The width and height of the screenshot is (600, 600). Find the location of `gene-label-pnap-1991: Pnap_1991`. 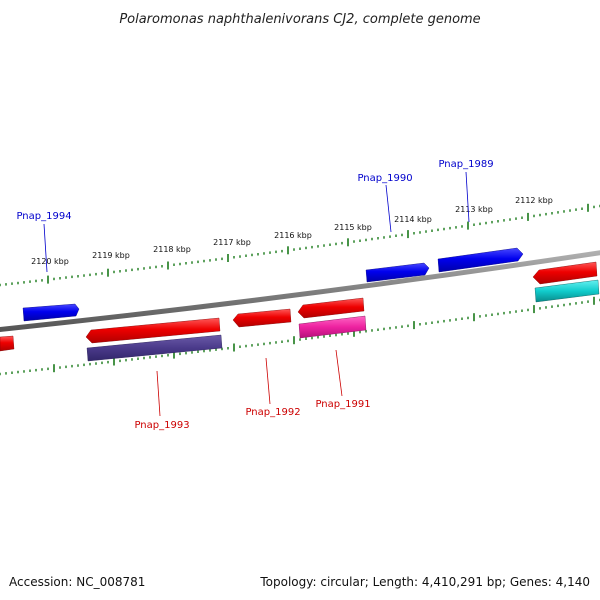

gene-label-pnap-1991: Pnap_1991 is located at coordinates (342, 404).